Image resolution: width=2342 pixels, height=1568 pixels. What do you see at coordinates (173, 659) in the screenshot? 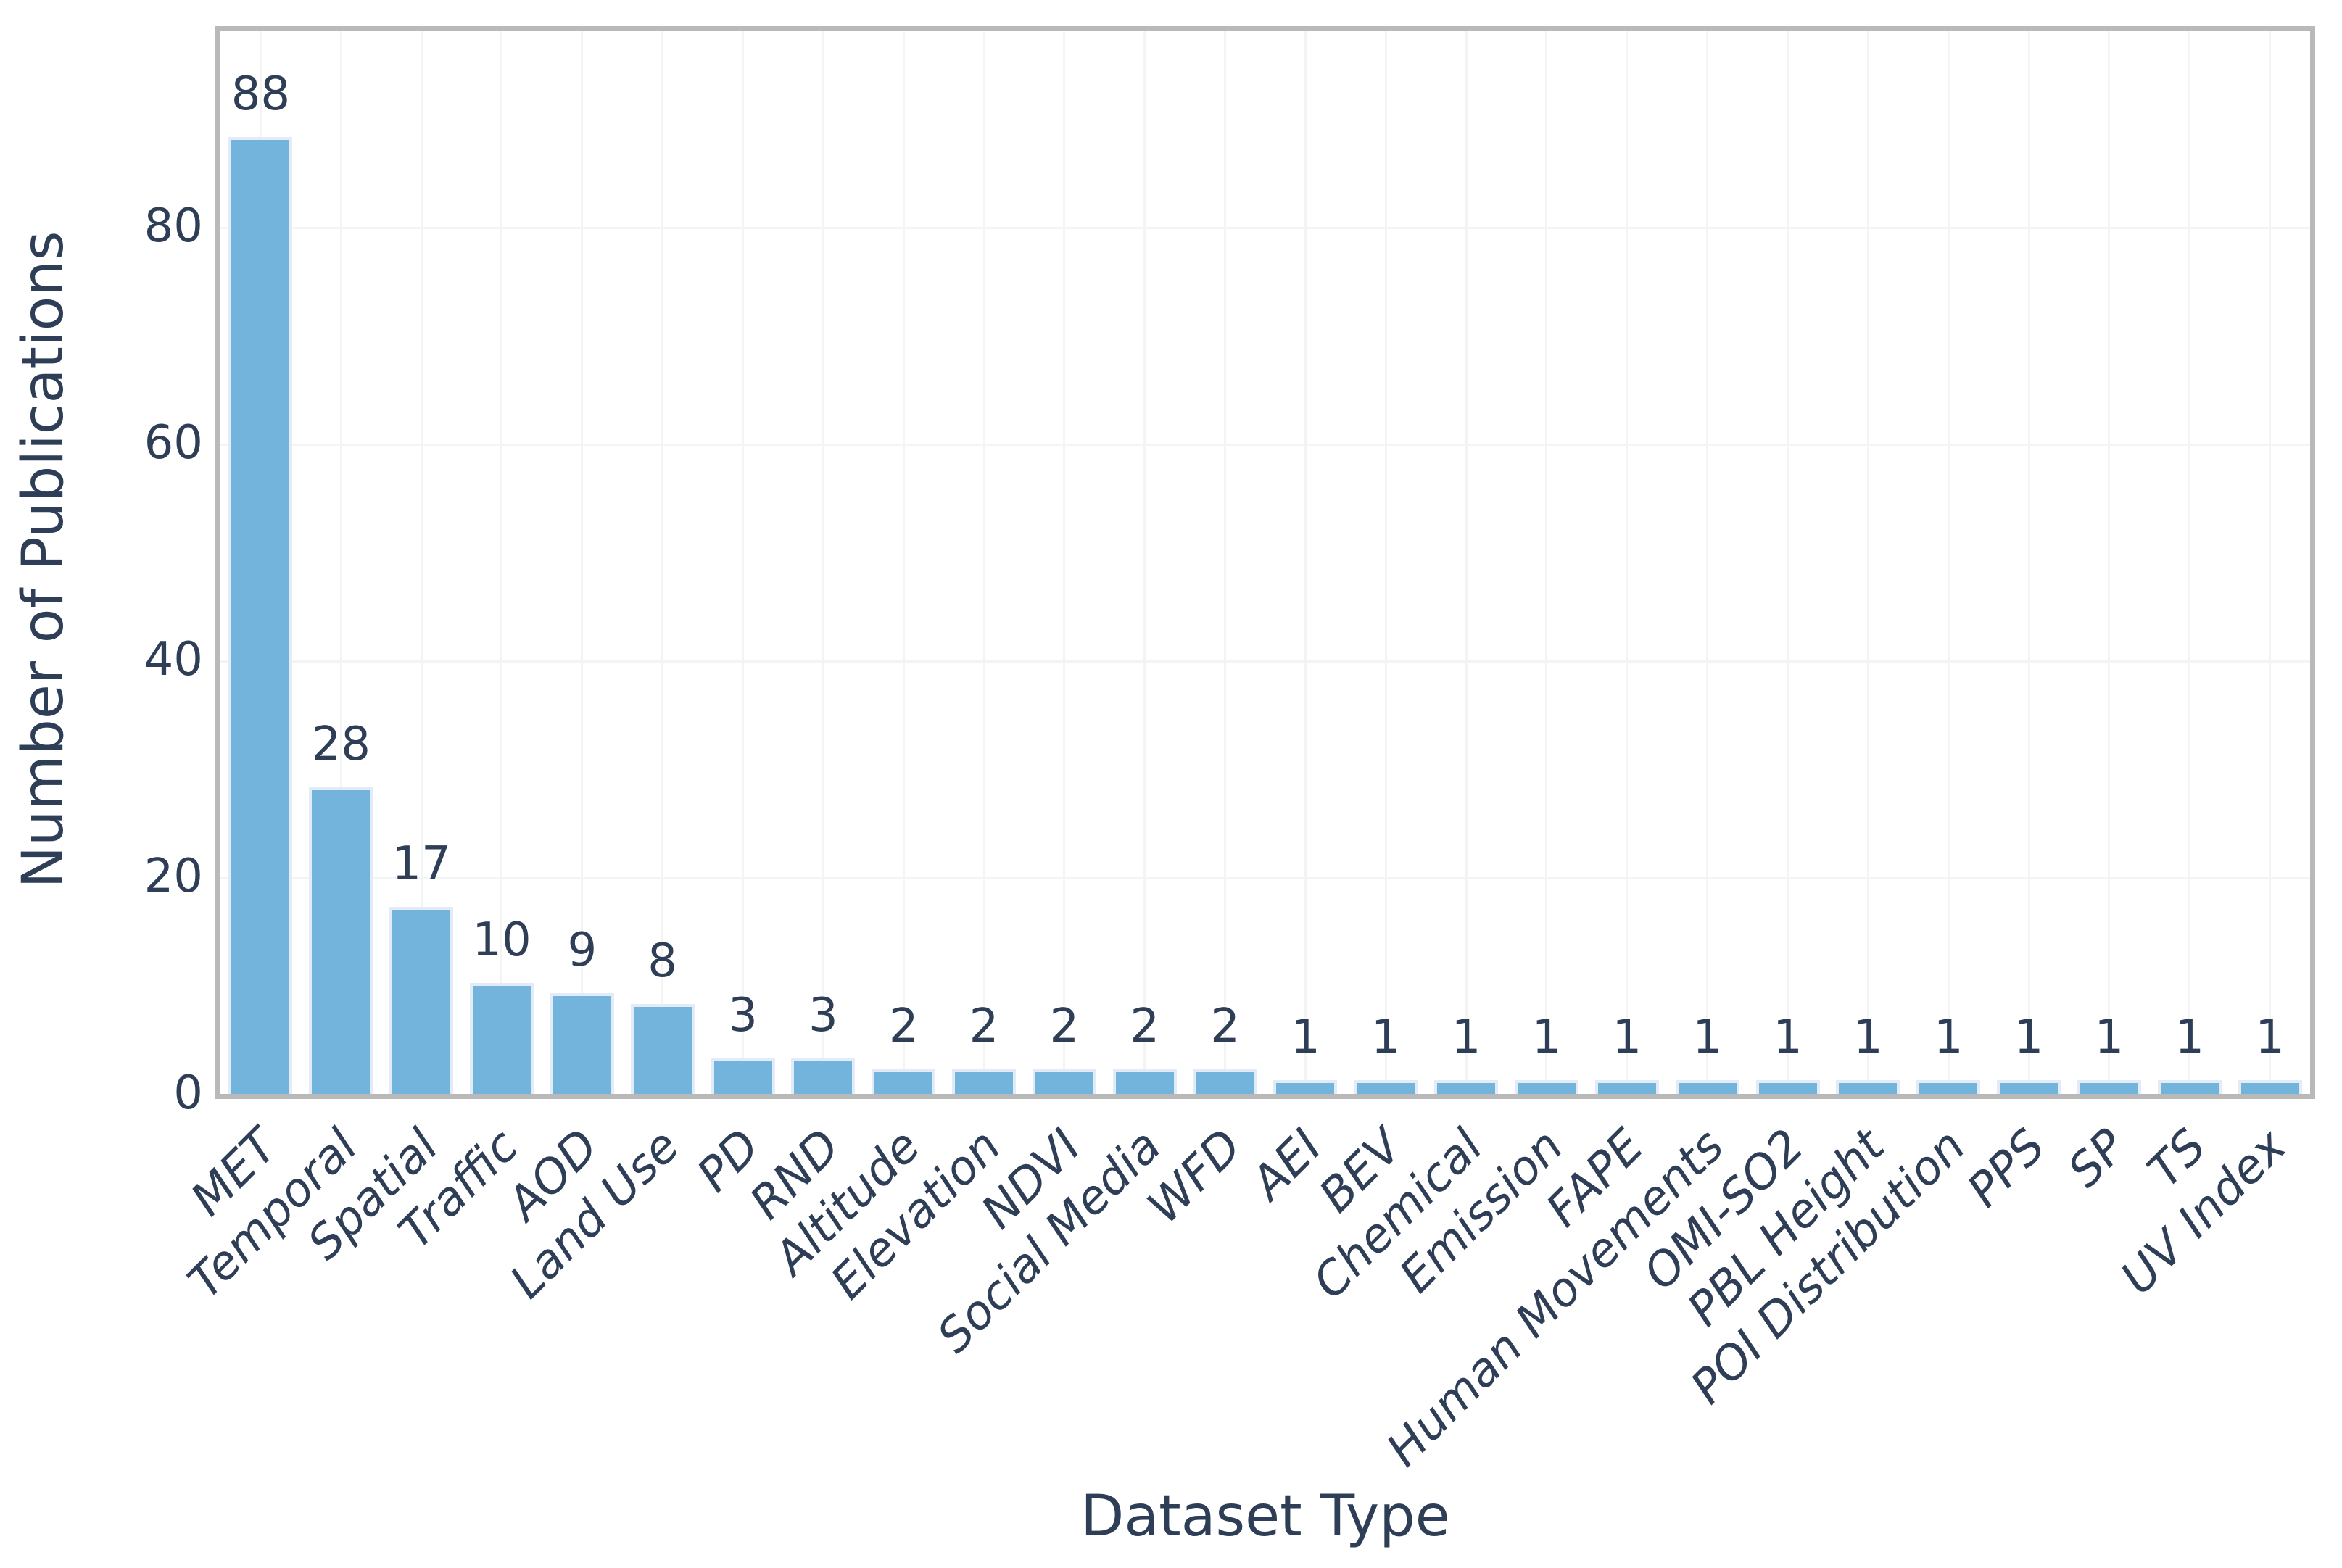
I see `y-tick-label-40: 40` at bounding box center [173, 659].